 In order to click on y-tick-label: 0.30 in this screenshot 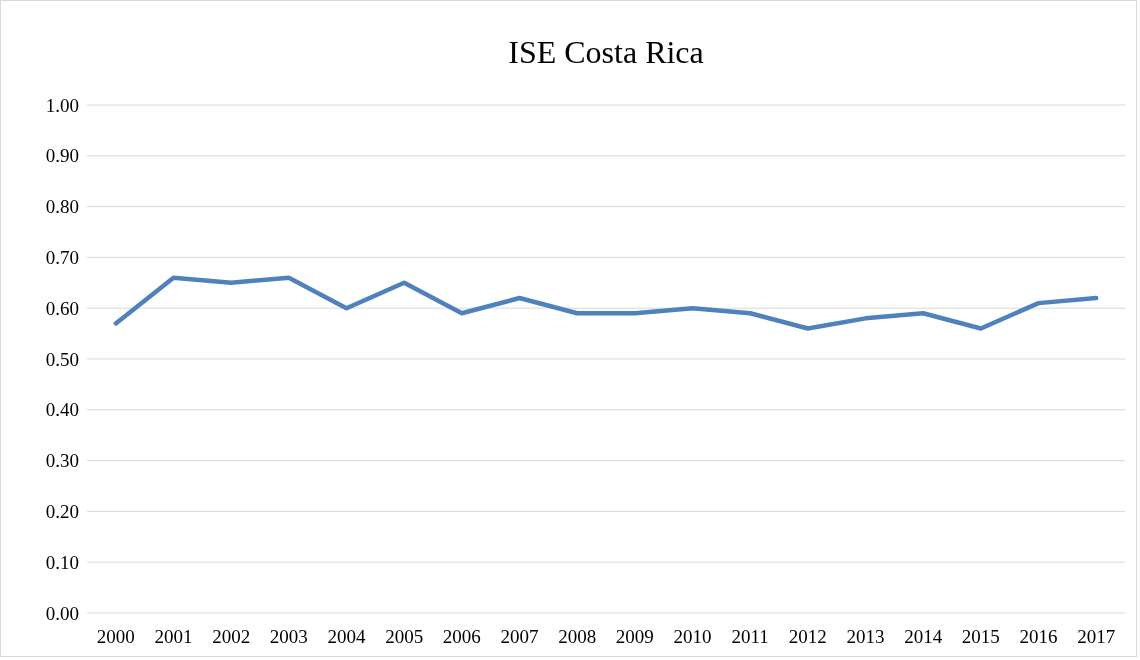, I will do `click(62, 461)`.